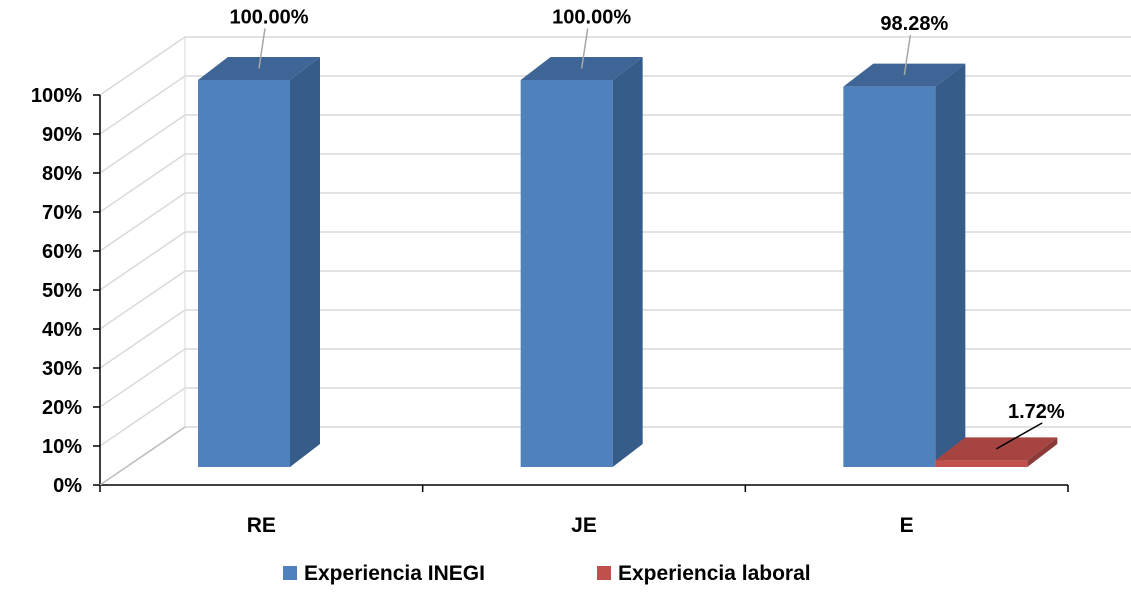 This screenshot has width=1131, height=598. Describe the element at coordinates (261, 525) in the screenshot. I see `x-category-label: RE` at that location.